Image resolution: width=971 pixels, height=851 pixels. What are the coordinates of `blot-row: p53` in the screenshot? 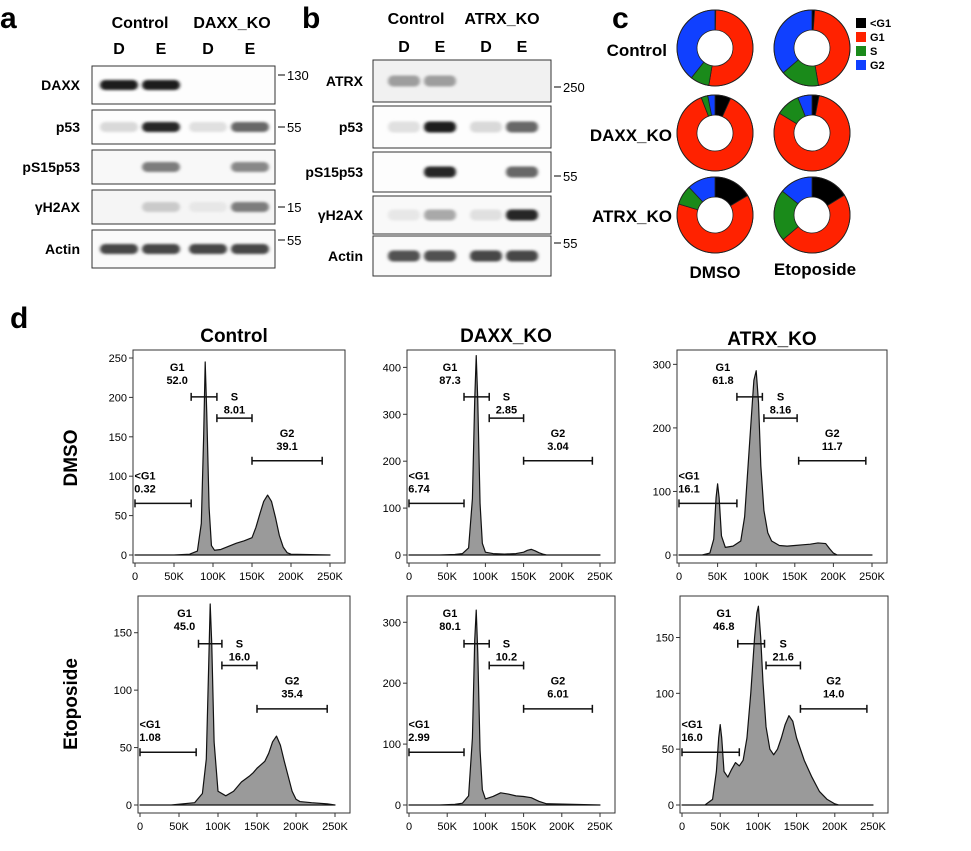 It's located at (445, 127).